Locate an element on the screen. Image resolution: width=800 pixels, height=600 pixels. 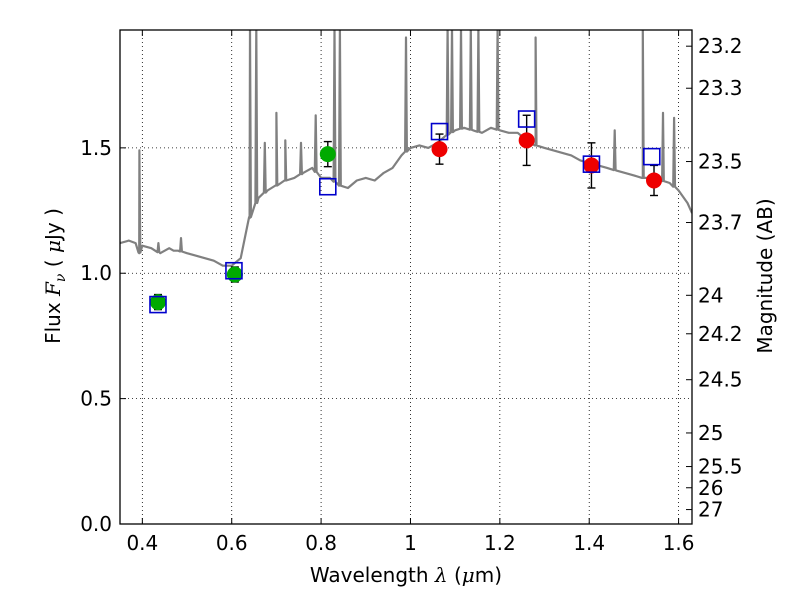
y2-tick-label: 24.2 is located at coordinates (720, 334).